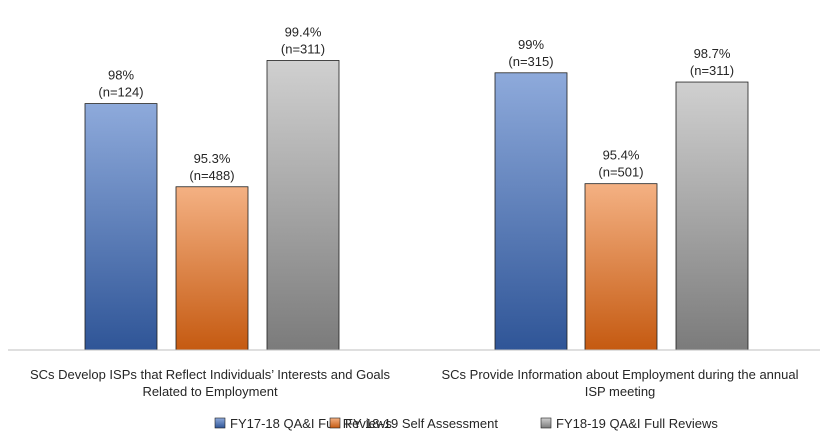 The height and width of the screenshot is (434, 825). What do you see at coordinates (530, 61) in the screenshot?
I see `value-label-series1-cat2-n: (n=315)` at bounding box center [530, 61].